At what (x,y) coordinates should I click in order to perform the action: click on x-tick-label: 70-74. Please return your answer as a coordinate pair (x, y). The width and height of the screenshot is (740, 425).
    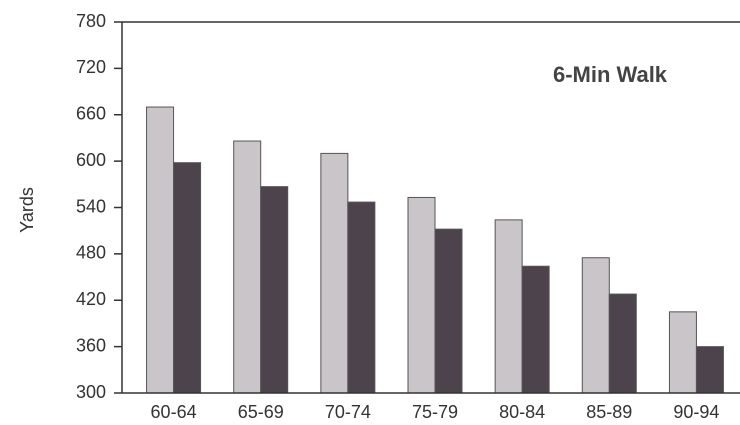
    Looking at the image, I should click on (348, 412).